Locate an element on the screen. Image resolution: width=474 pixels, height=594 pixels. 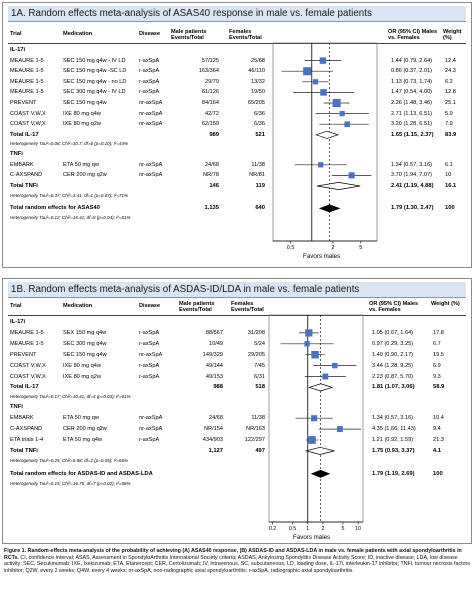
medication: SEC 150 mg q4w -SC LD is located at coordinates (95, 71).